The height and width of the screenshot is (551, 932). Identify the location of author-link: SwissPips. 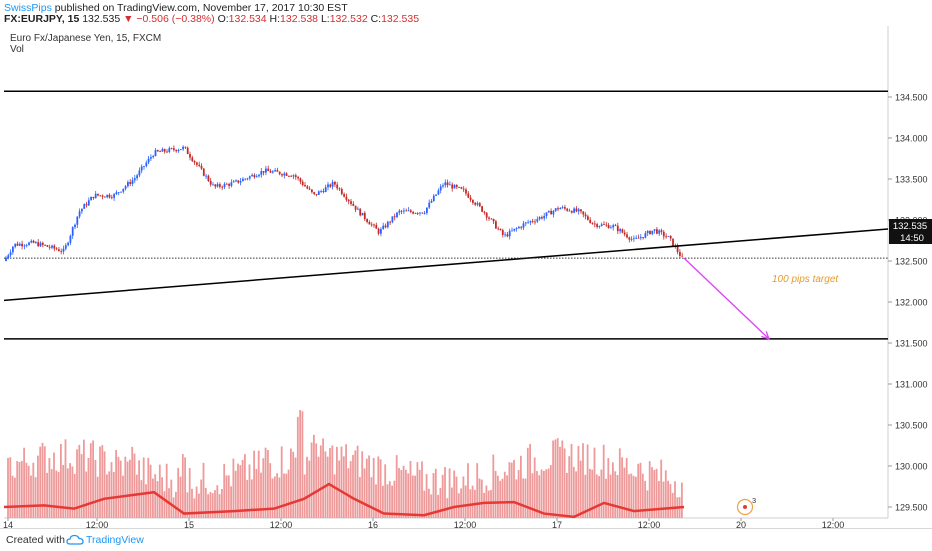
(28, 8).